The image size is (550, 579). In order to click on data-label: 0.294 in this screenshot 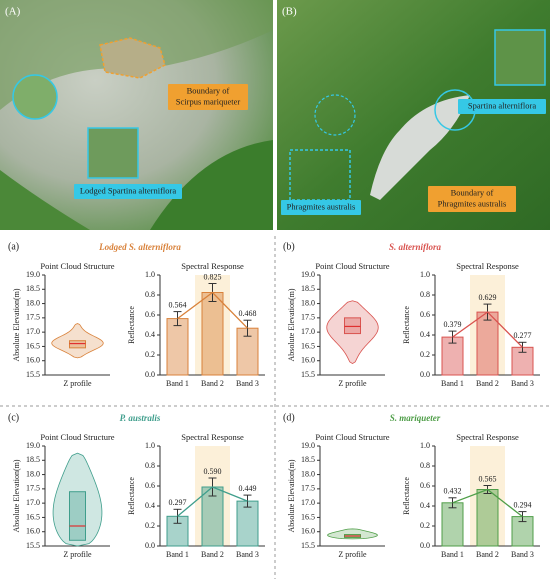, I will do `click(523, 504)`.